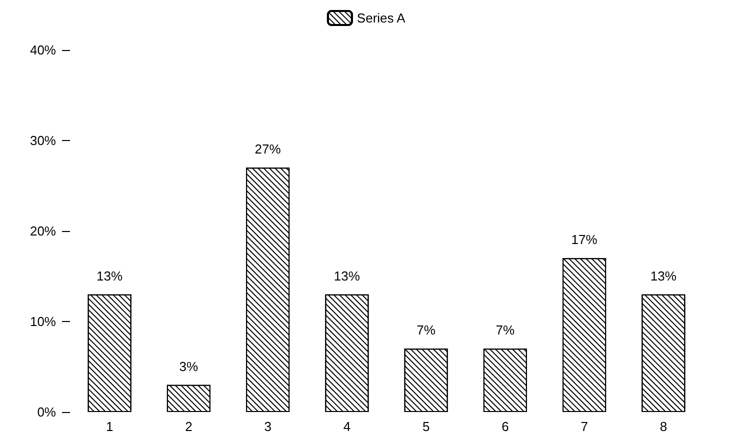 The height and width of the screenshot is (447, 733). What do you see at coordinates (505, 426) in the screenshot?
I see `x-tick-label: 6` at bounding box center [505, 426].